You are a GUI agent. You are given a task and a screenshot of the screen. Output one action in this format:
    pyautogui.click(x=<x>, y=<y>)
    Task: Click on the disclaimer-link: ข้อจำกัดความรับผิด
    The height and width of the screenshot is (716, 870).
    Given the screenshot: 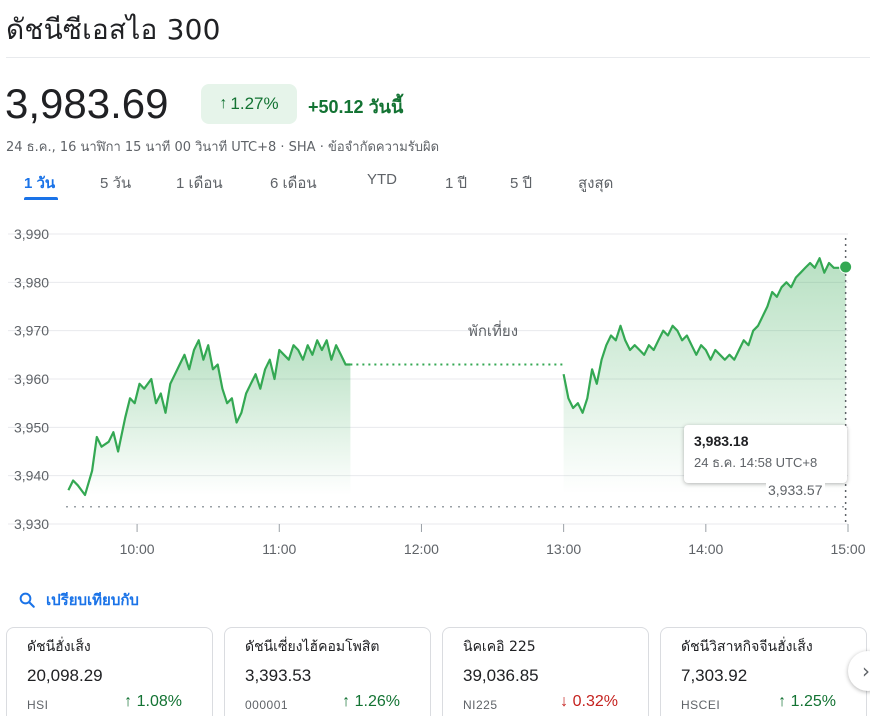 What is the action you would take?
    pyautogui.click(x=383, y=147)
    